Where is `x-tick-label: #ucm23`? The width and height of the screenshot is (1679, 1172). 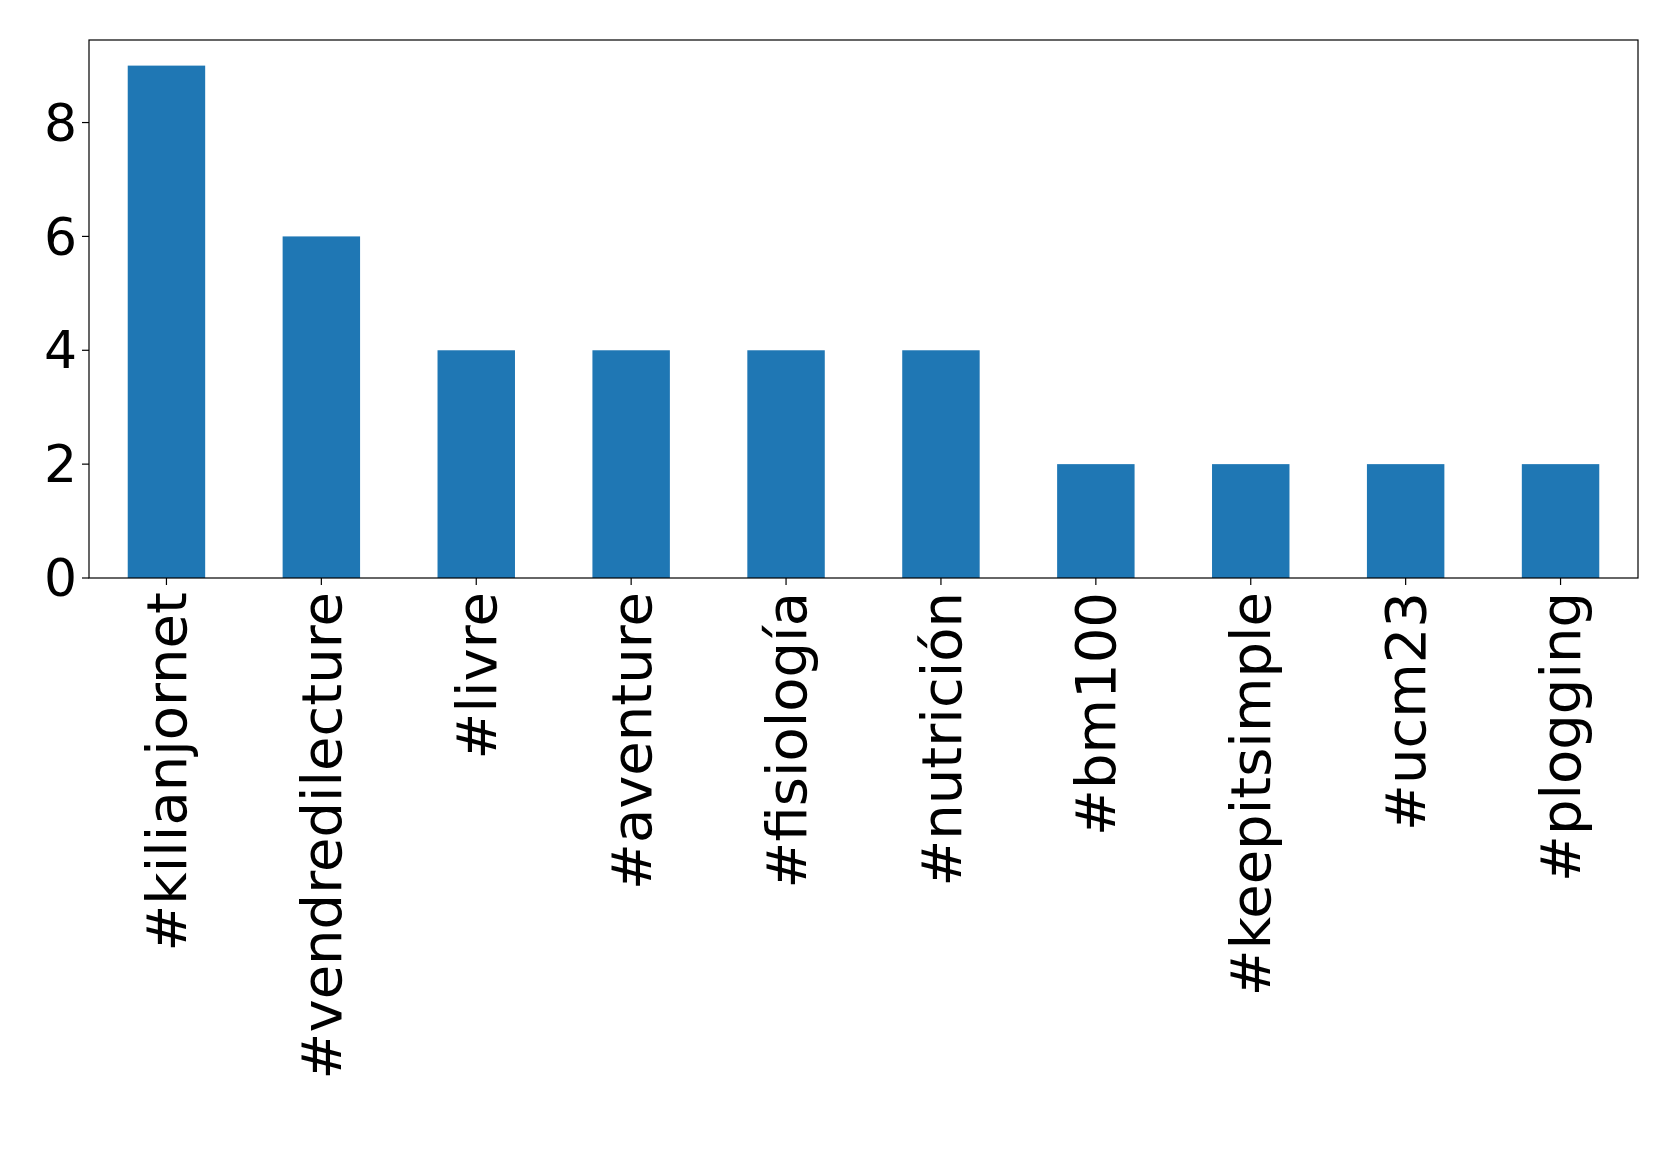 x-tick-label: #ucm23 is located at coordinates (1406, 712).